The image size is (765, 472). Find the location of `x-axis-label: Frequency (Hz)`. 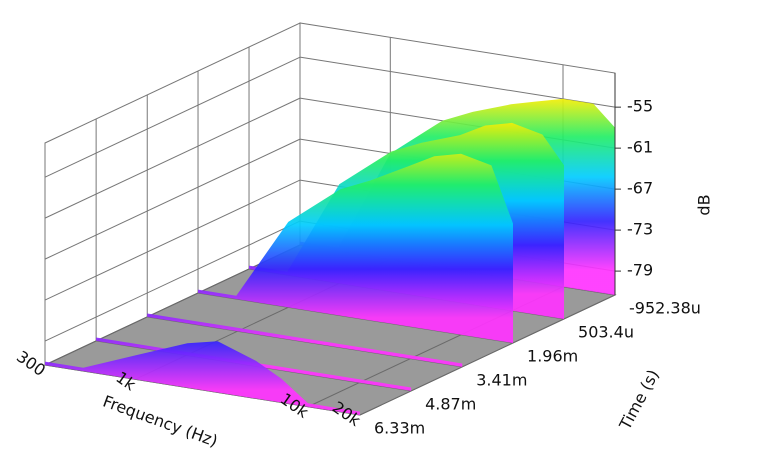

x-axis-label: Frequency (Hz) is located at coordinates (160, 420).